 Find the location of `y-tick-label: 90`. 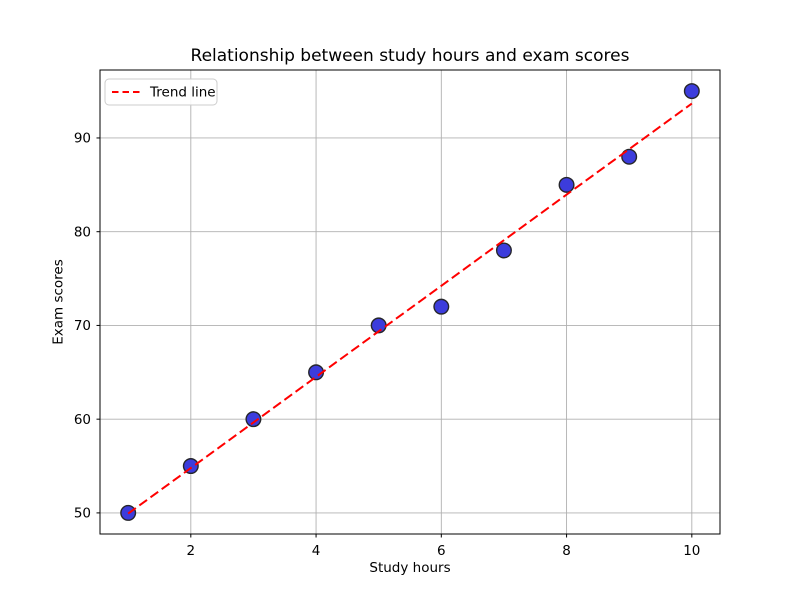

y-tick-label: 90 is located at coordinates (82, 139).